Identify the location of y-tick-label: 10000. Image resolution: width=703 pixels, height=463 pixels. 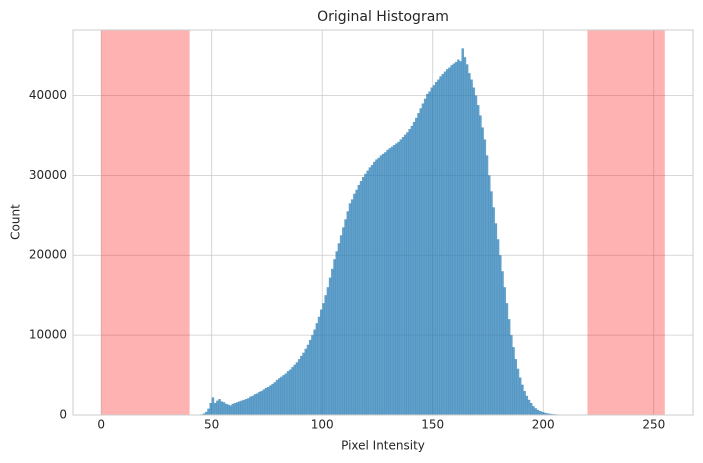
(48, 335).